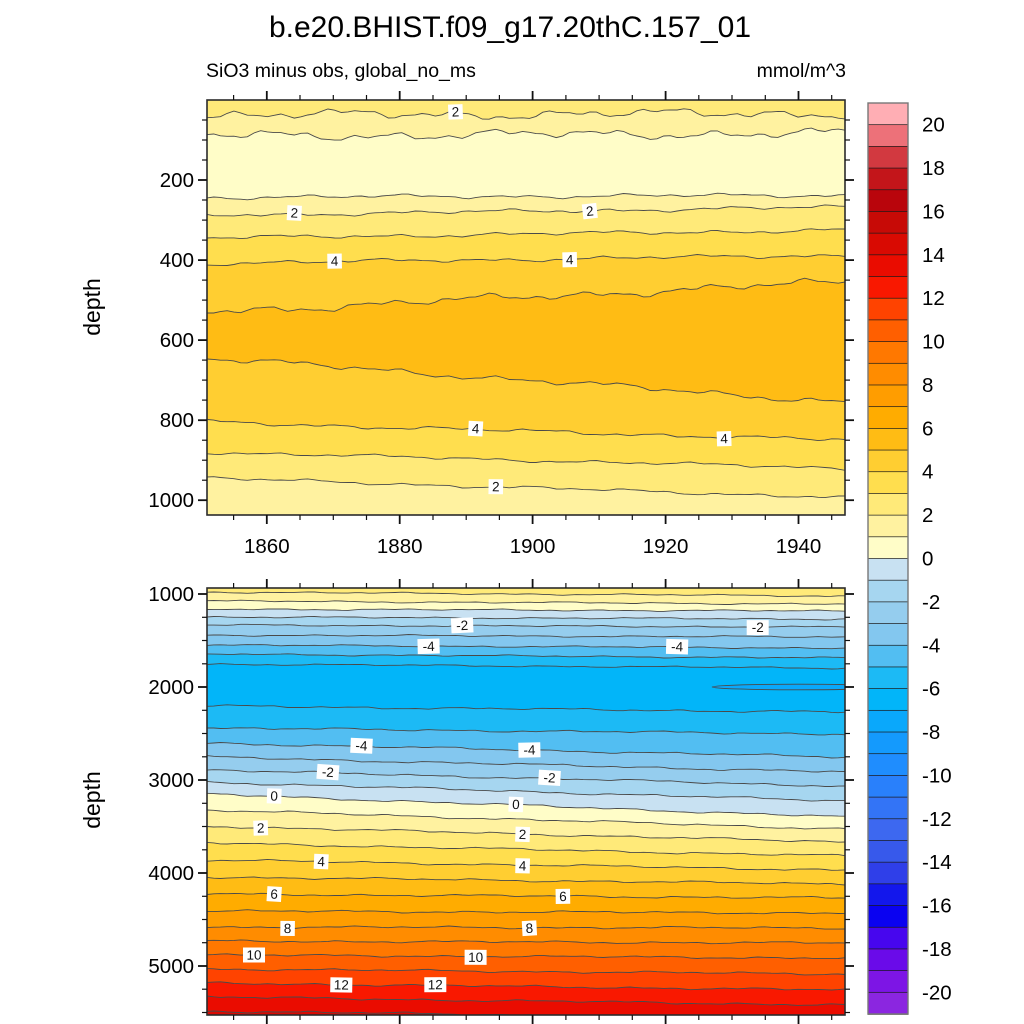 Image resolution: width=1024 pixels, height=1024 pixels. I want to click on colorbar-tick-label: -6, so click(931, 689).